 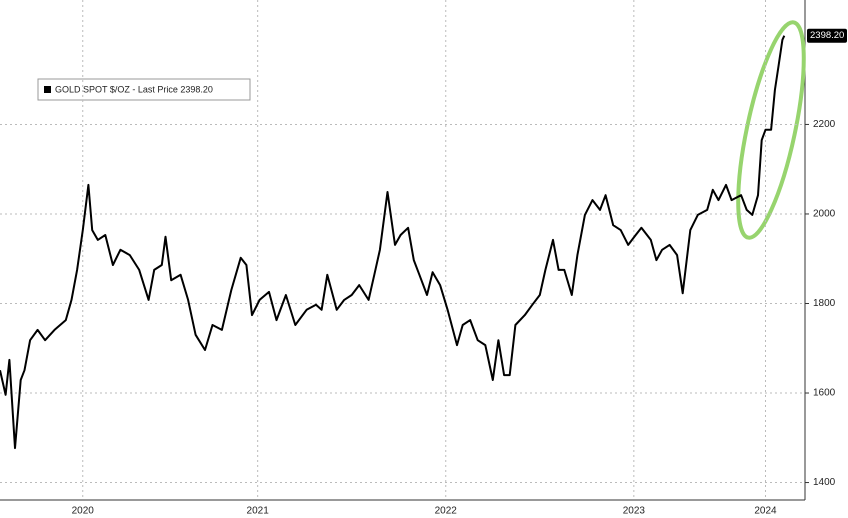 I want to click on legend-swatch, so click(x=47, y=89).